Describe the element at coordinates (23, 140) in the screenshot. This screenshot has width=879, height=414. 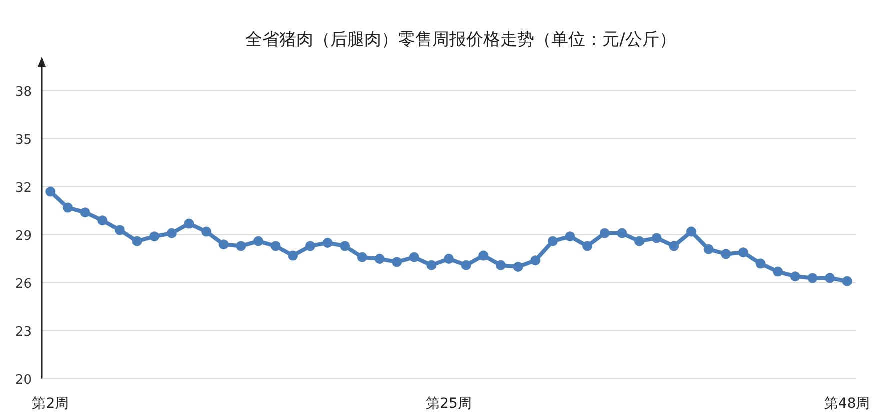
I see `ytick: 35` at that location.